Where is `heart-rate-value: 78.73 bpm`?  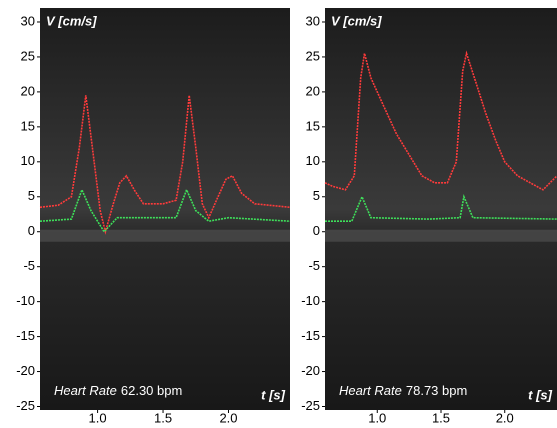 heart-rate-value: 78.73 bpm is located at coordinates (436, 390).